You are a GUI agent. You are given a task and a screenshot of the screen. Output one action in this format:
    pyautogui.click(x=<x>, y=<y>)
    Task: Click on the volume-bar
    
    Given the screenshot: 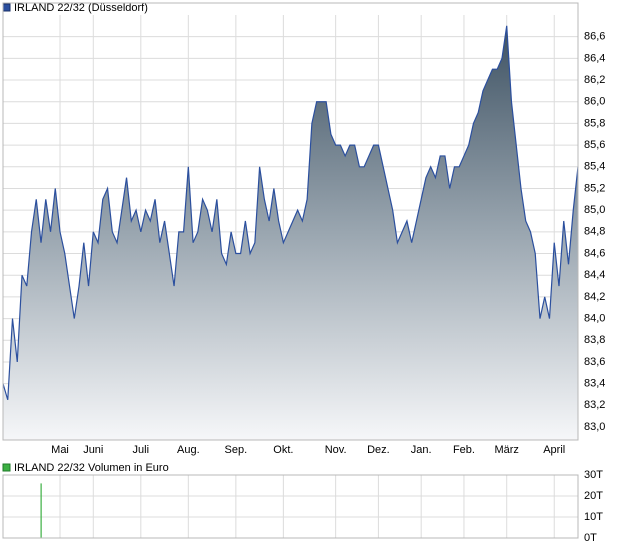 What is the action you would take?
    pyautogui.click(x=41, y=510)
    